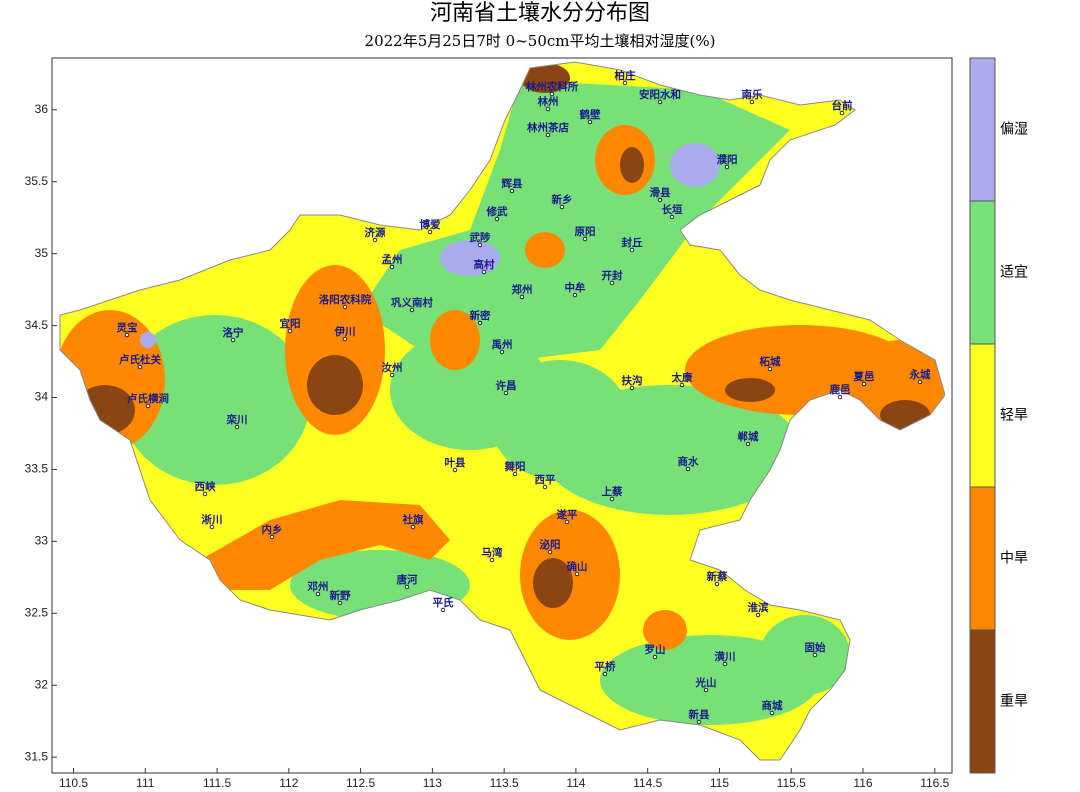 The width and height of the screenshot is (1080, 792). Describe the element at coordinates (717, 576) in the screenshot. I see `station-label: 新蔡` at that location.